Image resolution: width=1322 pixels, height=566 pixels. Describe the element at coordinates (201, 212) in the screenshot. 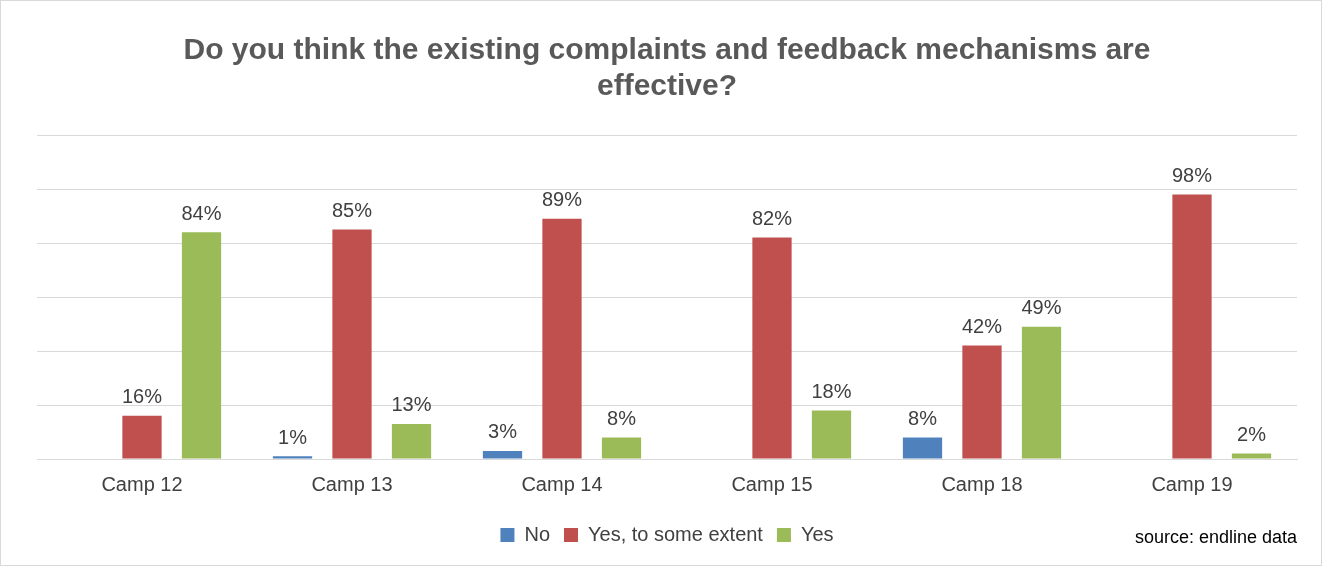

I see `data-label: 84%` at that location.